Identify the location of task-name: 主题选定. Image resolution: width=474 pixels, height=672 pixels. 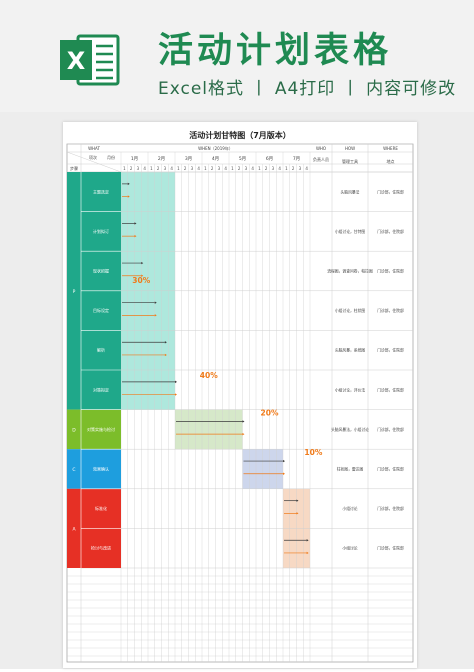
(101, 191).